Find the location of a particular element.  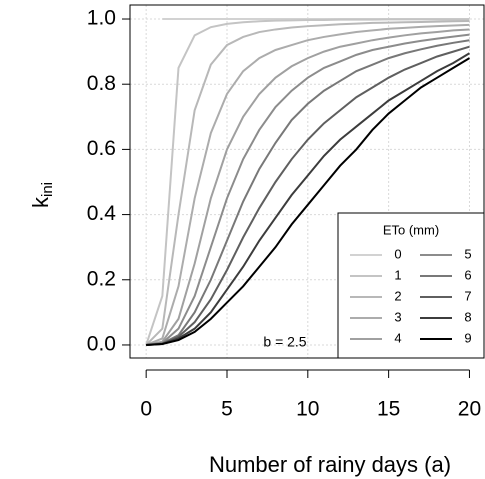

x-tick-label: 0 is located at coordinates (146, 409).